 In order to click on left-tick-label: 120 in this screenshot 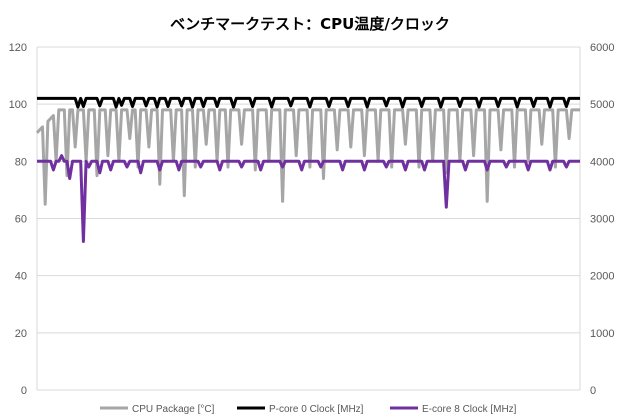, I will do `click(18, 48)`.